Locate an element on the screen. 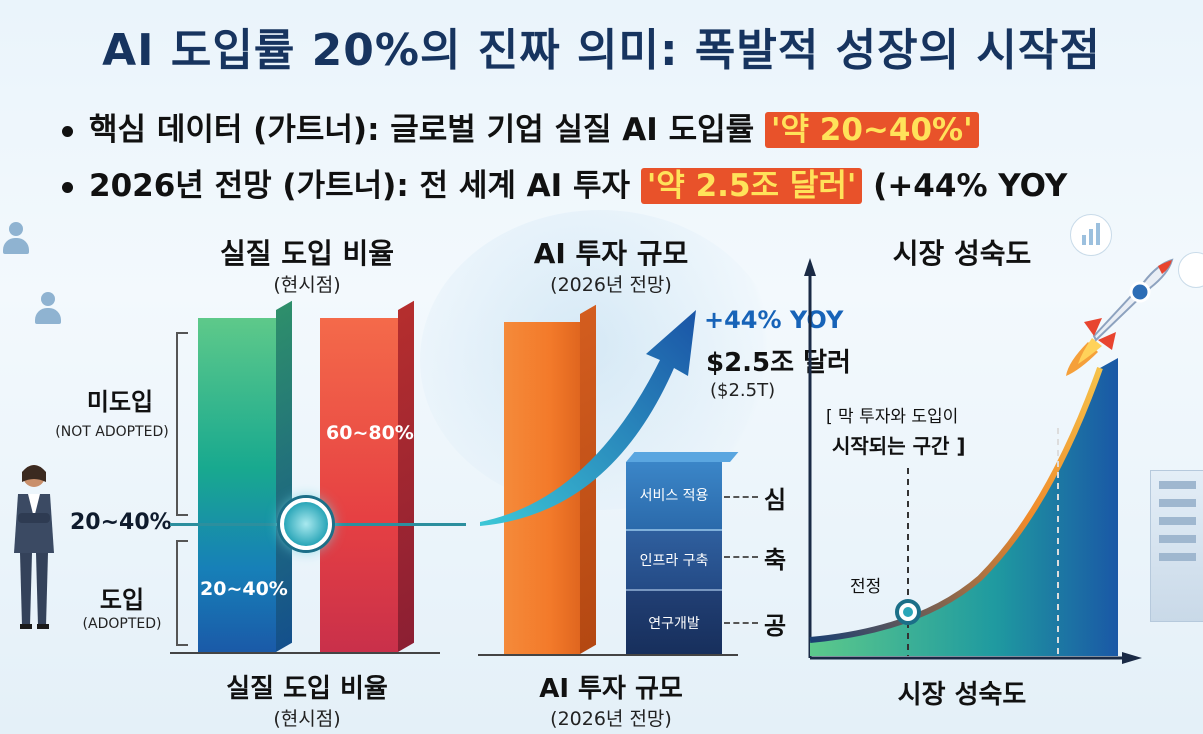 The height and width of the screenshot is (734, 1203). panel2-footer: AI 투자 규모 is located at coordinates (611, 689).